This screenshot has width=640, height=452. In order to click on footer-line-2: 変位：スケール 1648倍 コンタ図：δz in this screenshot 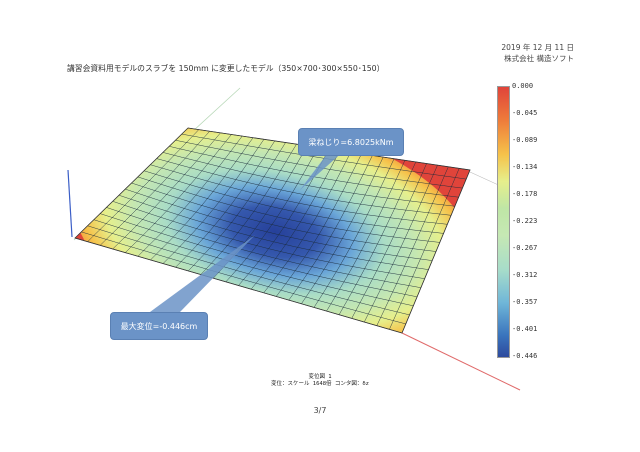, I will do `click(320, 384)`.